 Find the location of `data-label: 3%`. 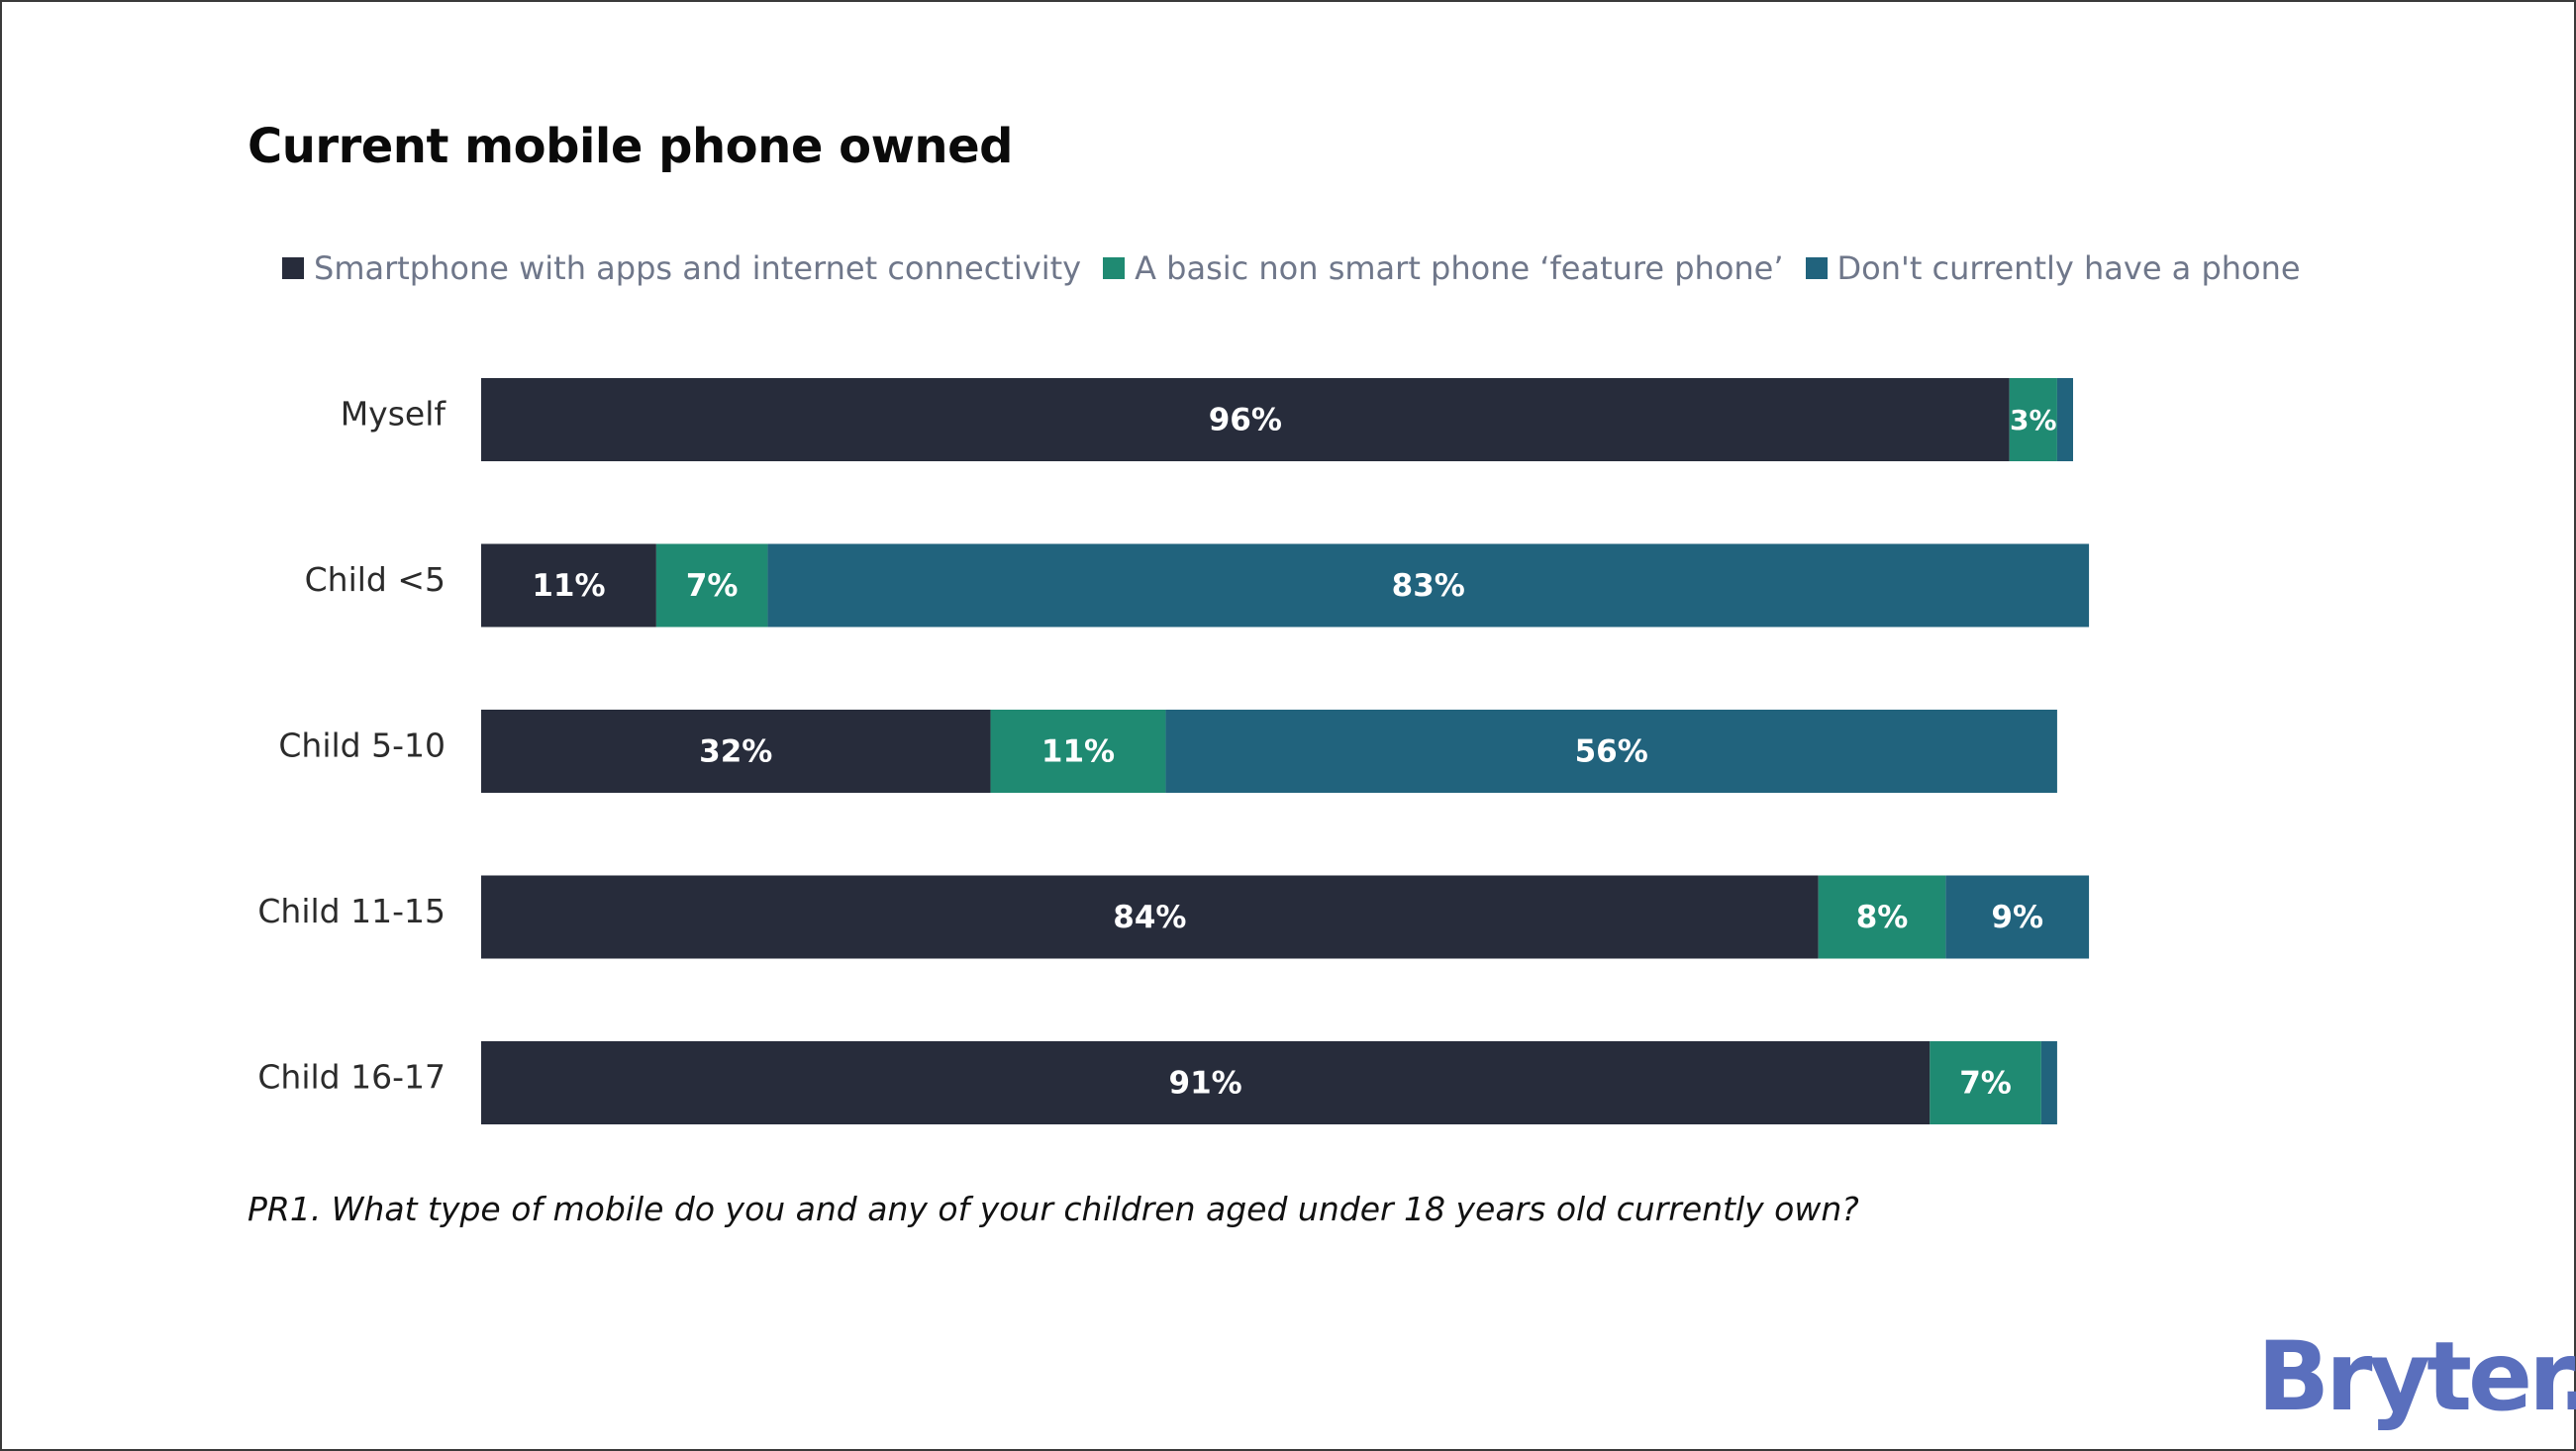

data-label: 3% is located at coordinates (2034, 420).